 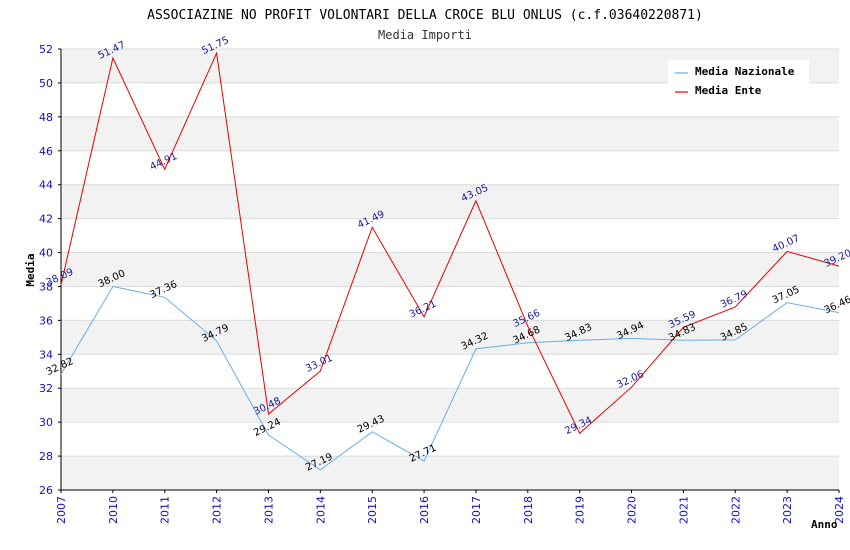 I want to click on x-tick-label: 2020, so click(x=632, y=510).